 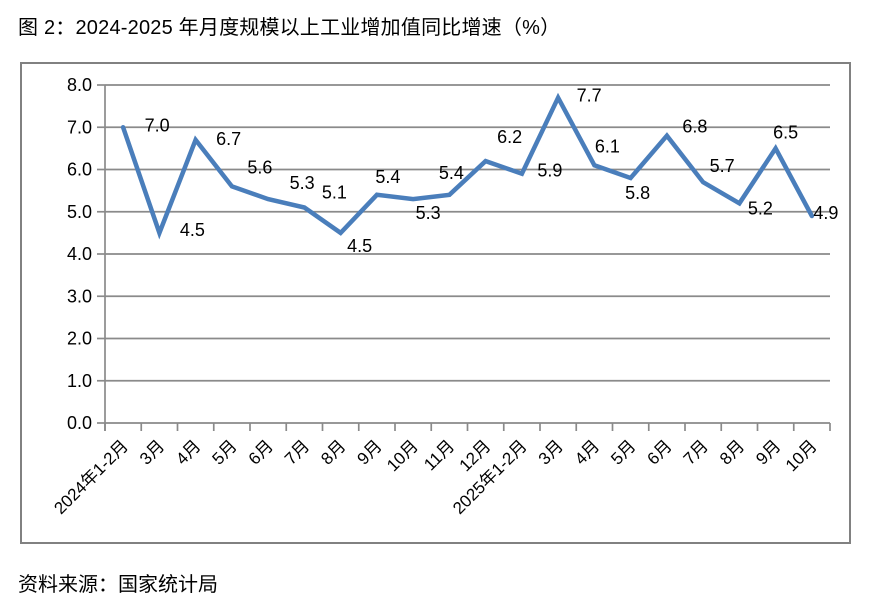 I want to click on data-label: 5.9, so click(x=549, y=171).